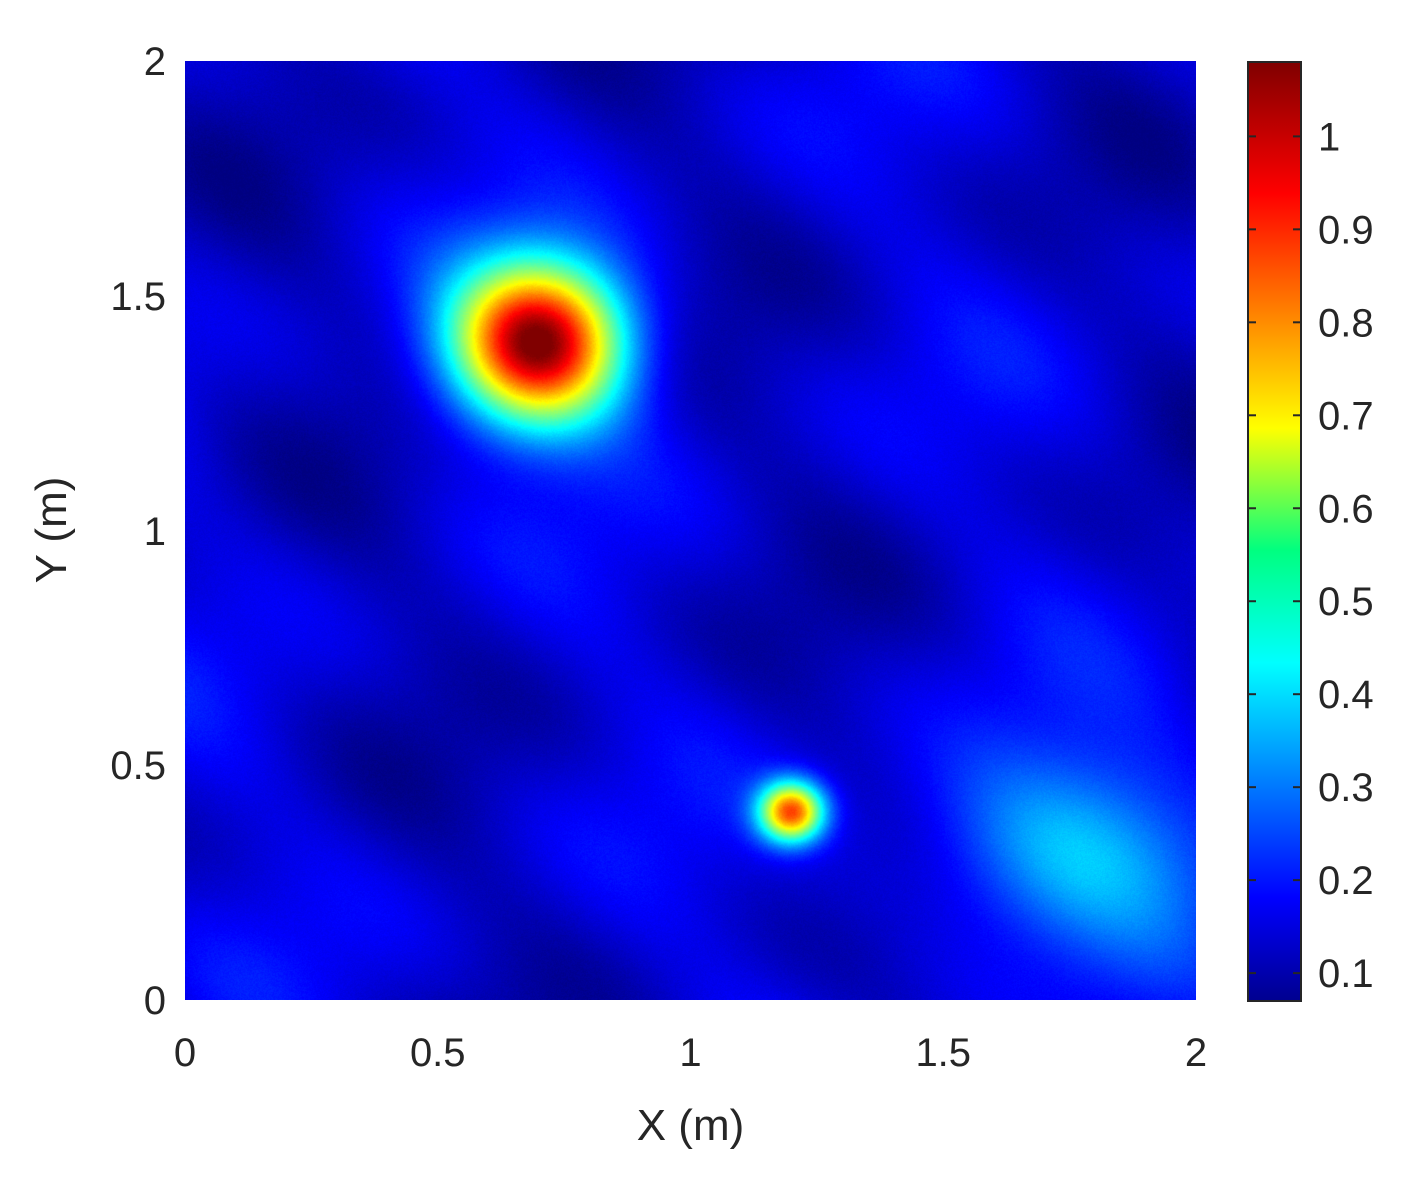 Image resolution: width=1412 pixels, height=1185 pixels. Describe the element at coordinates (1311, 555) in the screenshot. I see `colorbar-ticks: 0.1 0.2 0.3 0.4 0.5 0.6 0.7 0.8 0.9 1` at that location.